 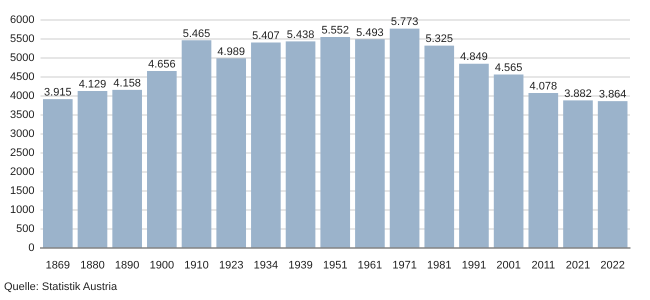 I want to click on y-tick-label: 1500, so click(x=22, y=190).